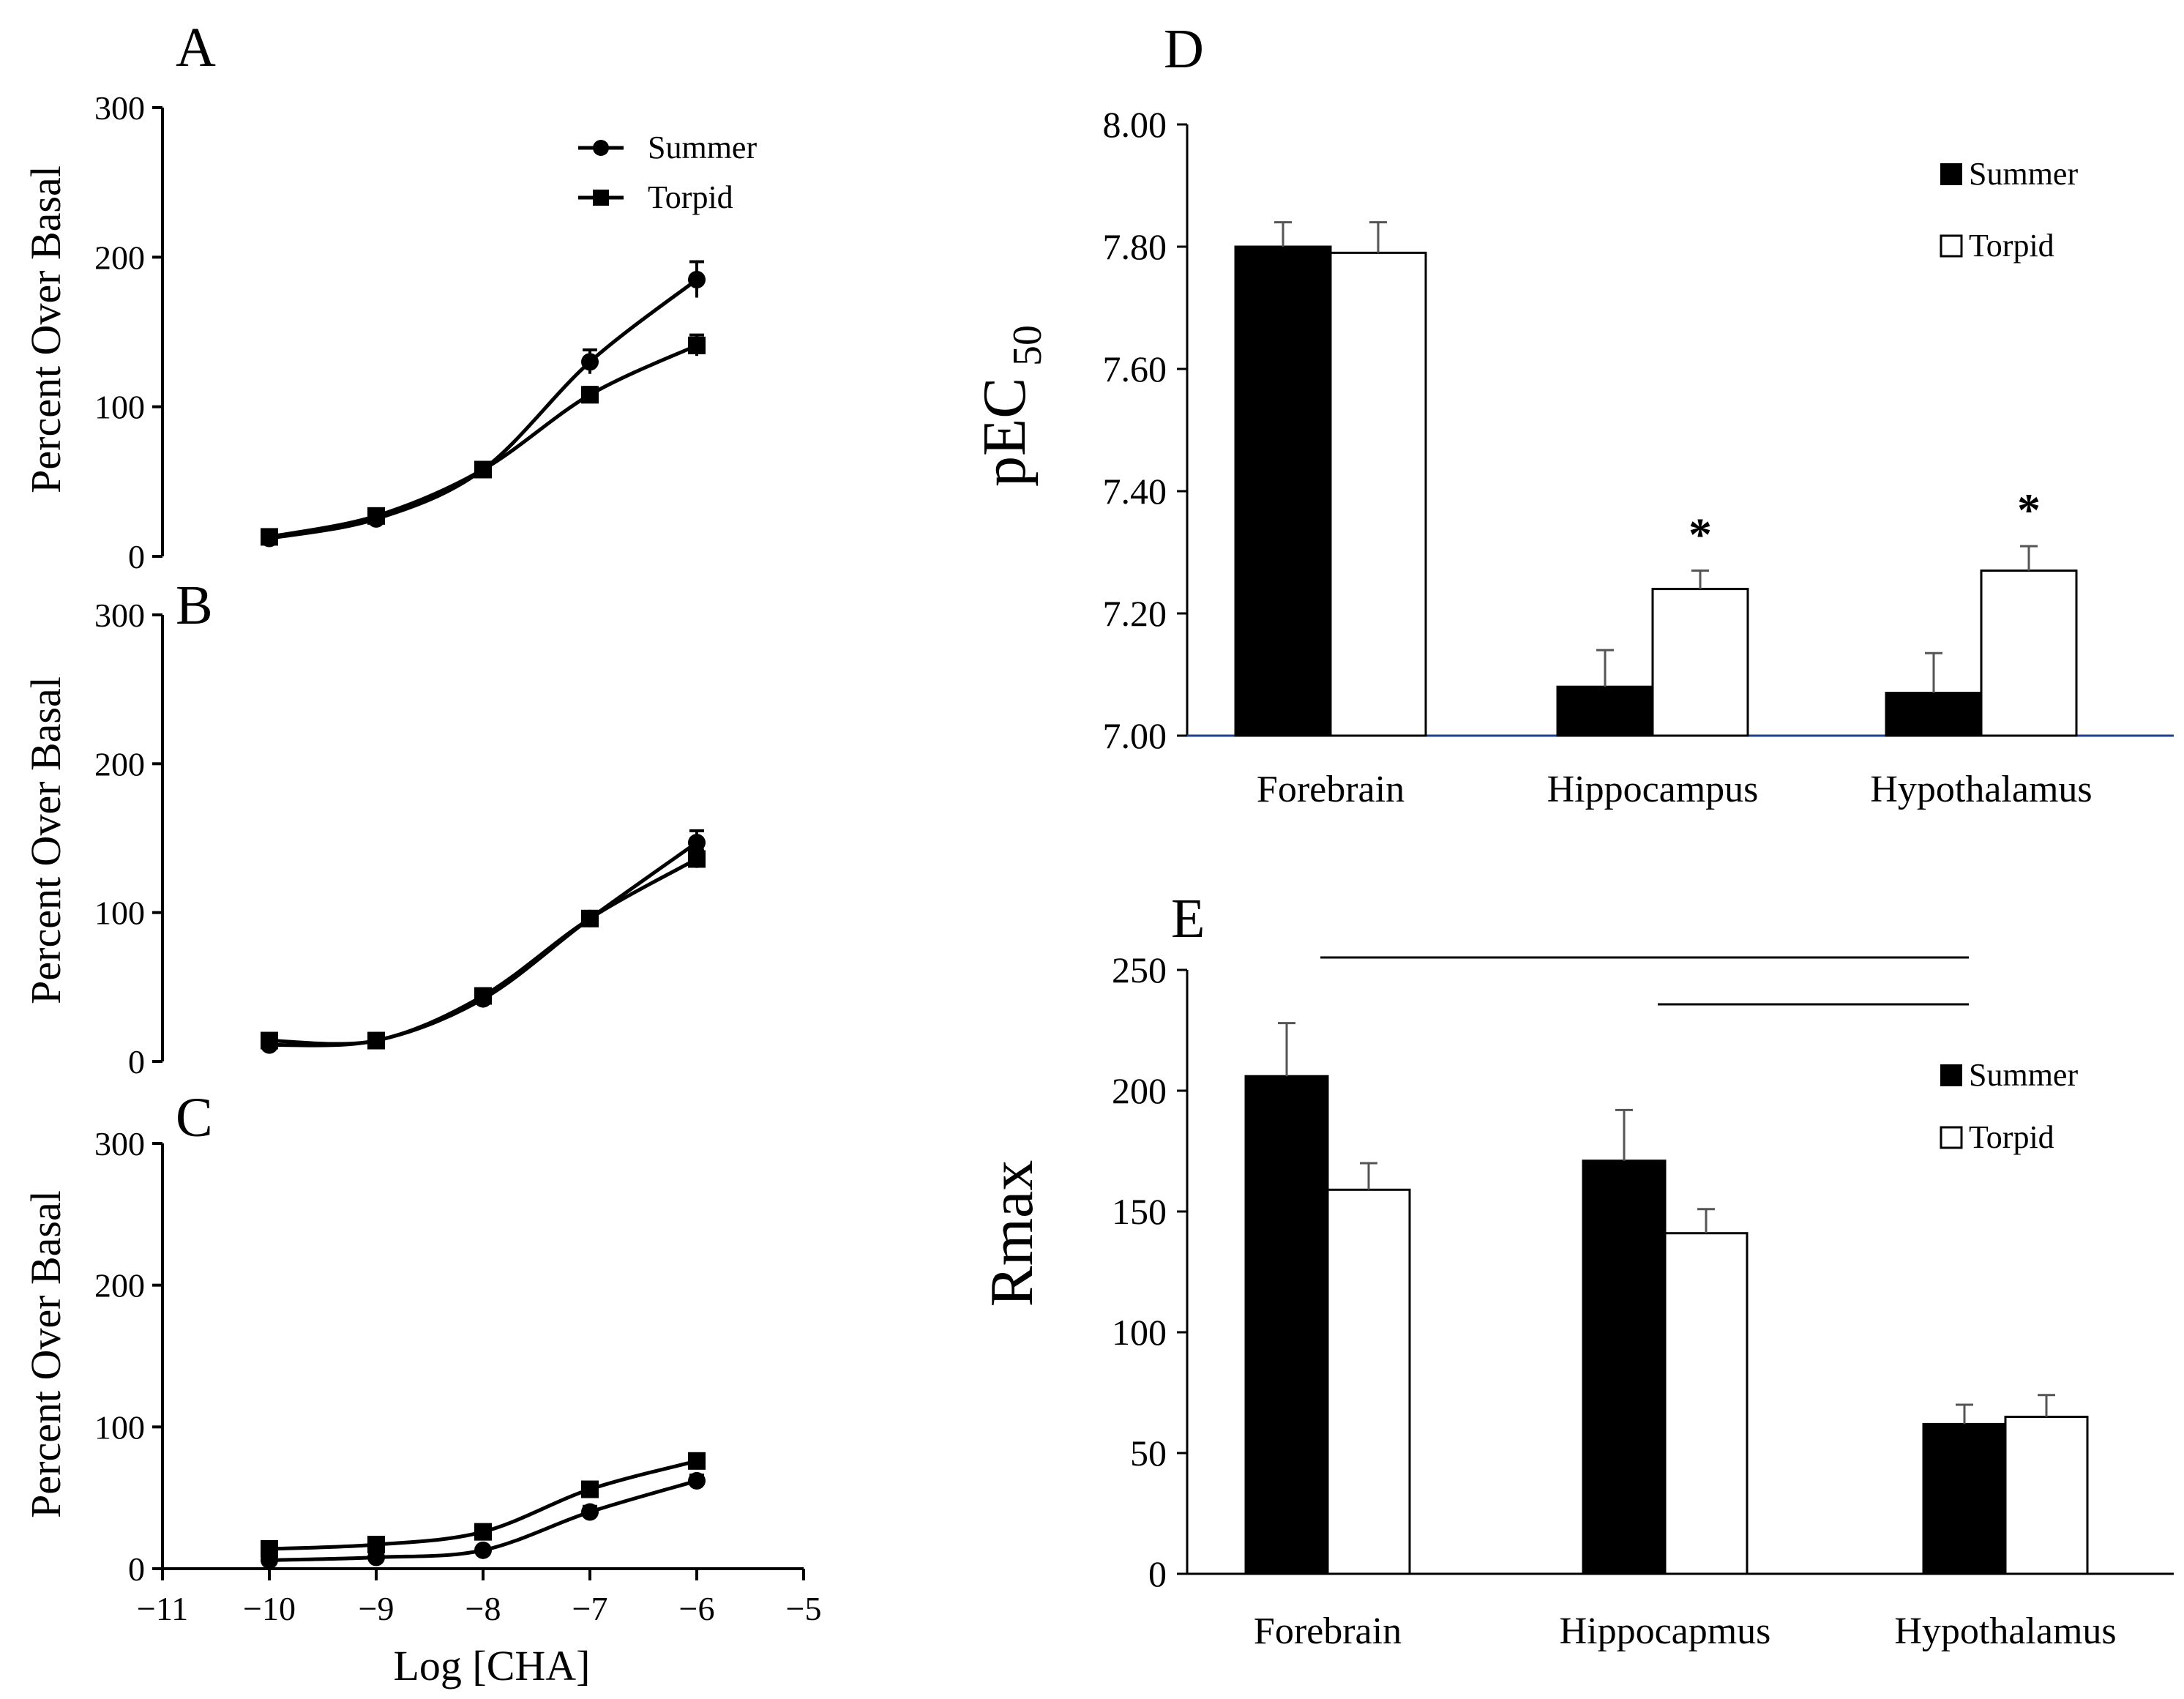  I want to click on panel-c-x-tick-label: −11, so click(162, 1608).